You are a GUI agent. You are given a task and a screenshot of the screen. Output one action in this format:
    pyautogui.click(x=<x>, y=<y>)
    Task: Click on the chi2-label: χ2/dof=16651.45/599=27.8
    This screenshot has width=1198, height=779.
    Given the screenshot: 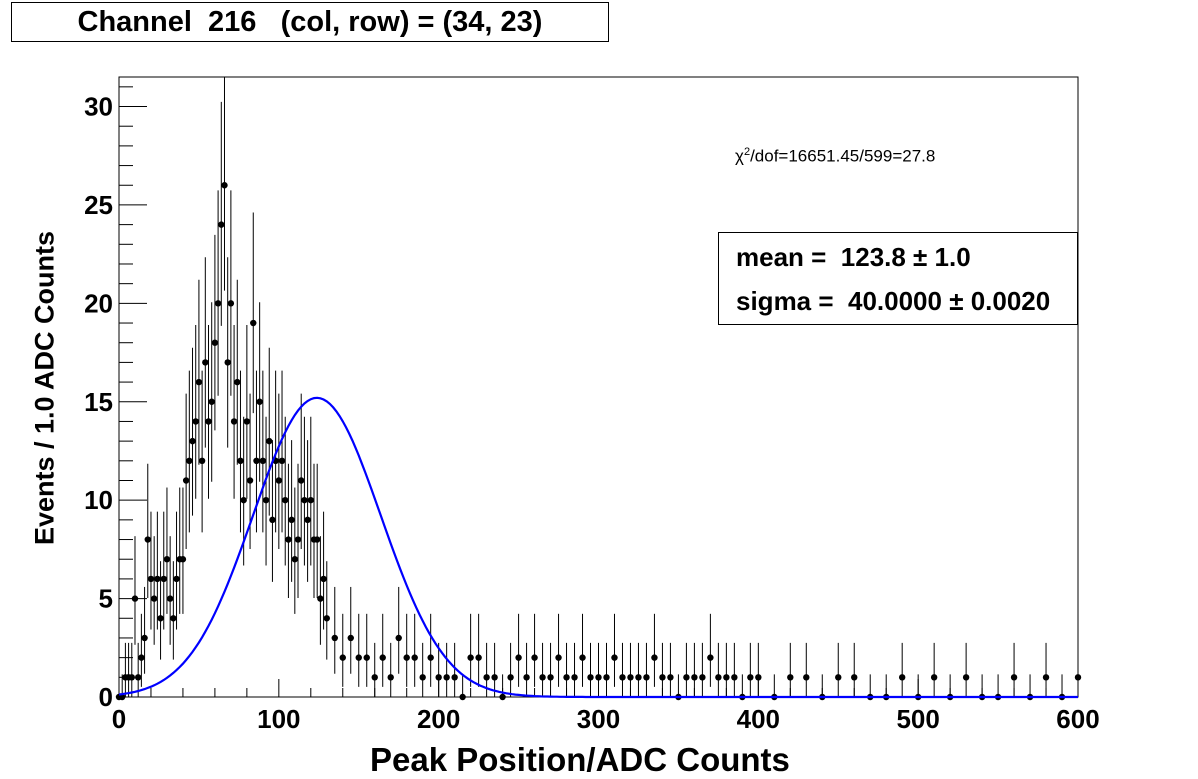 What is the action you would take?
    pyautogui.click(x=835, y=156)
    